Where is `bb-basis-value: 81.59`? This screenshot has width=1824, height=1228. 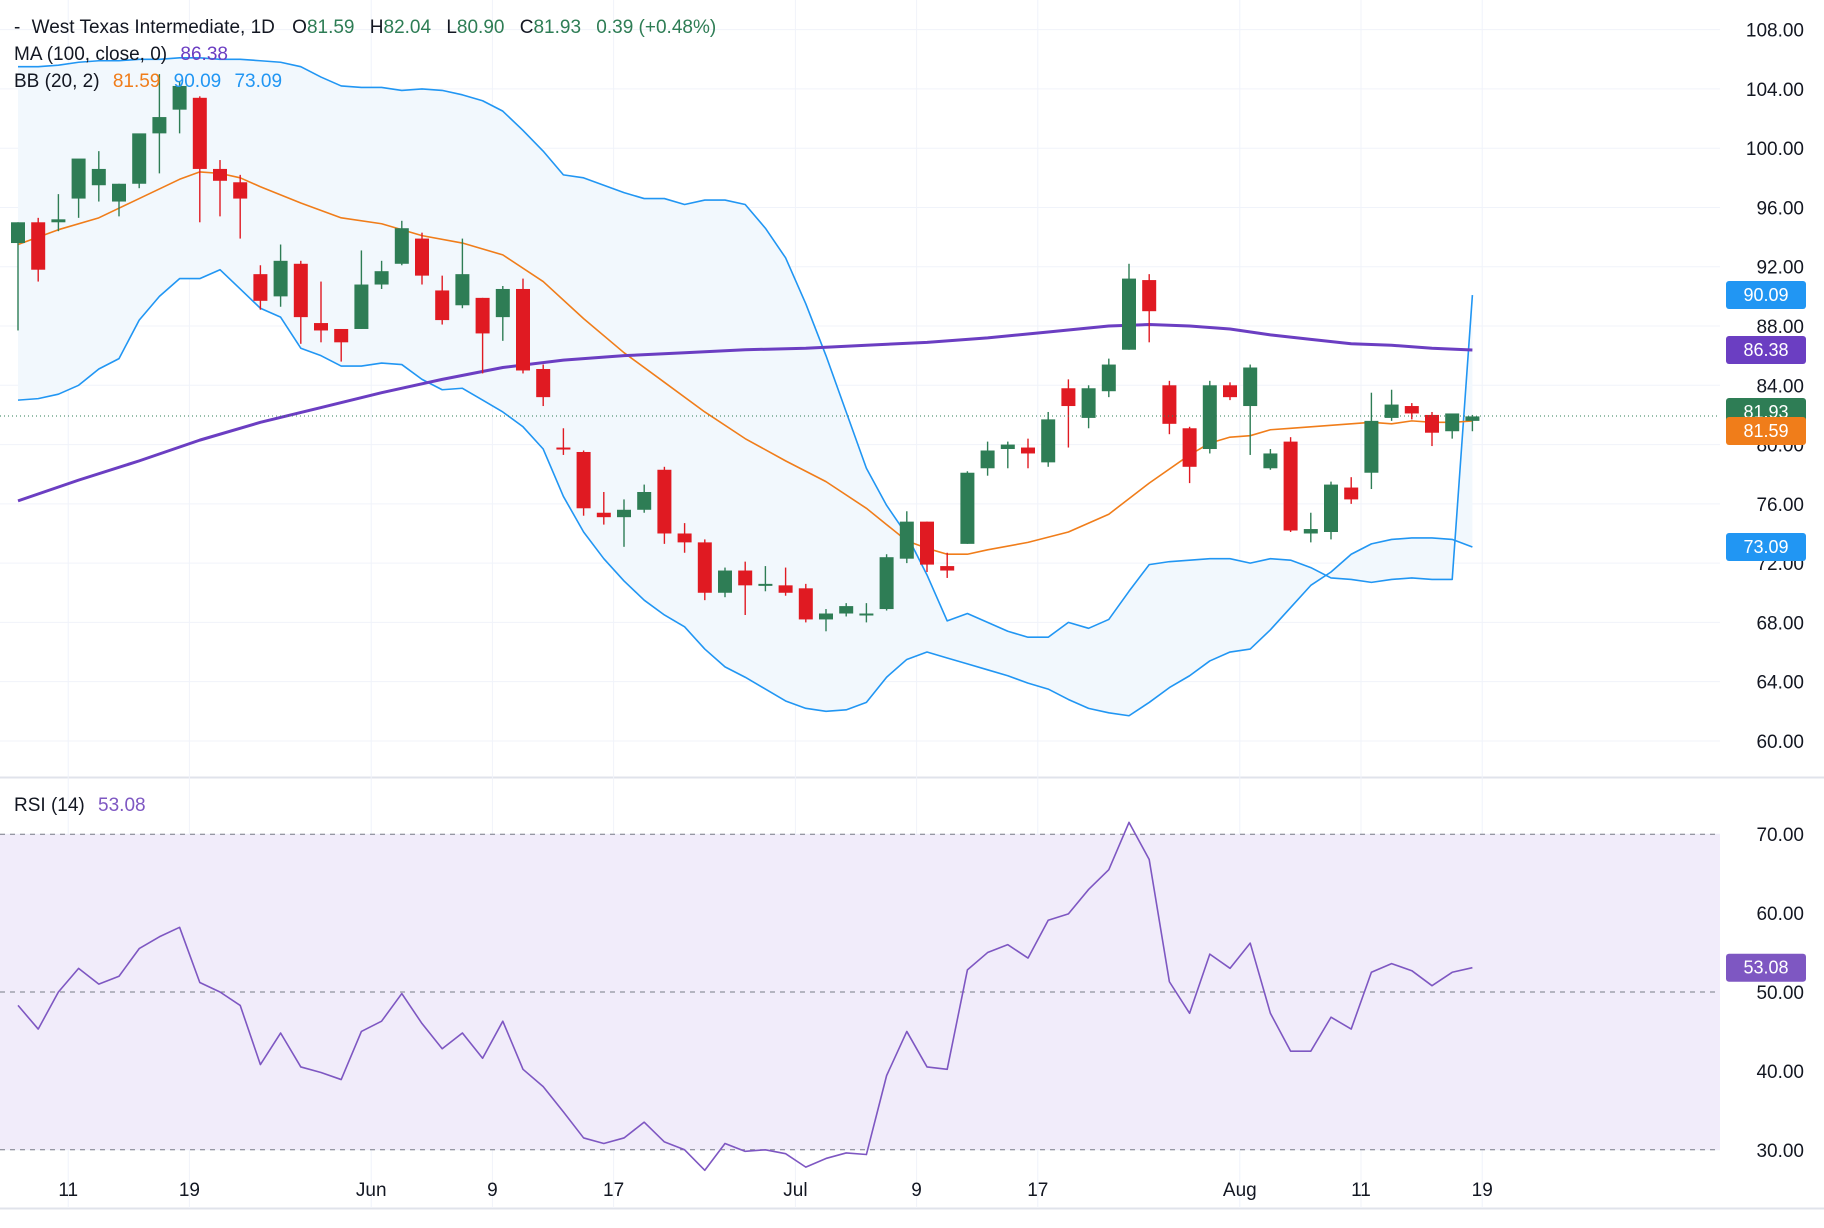 bb-basis-value: 81.59 is located at coordinates (137, 81).